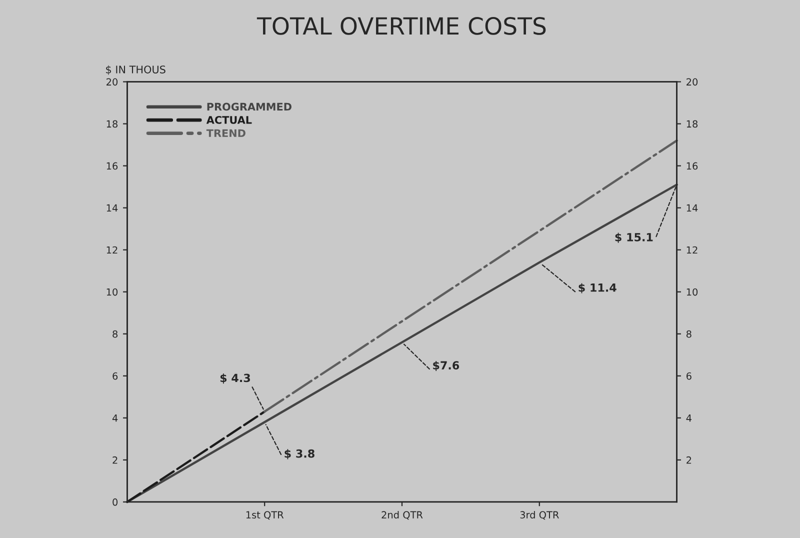  Describe the element at coordinates (112, 124) in the screenshot. I see `y-tick-label: 18` at that location.